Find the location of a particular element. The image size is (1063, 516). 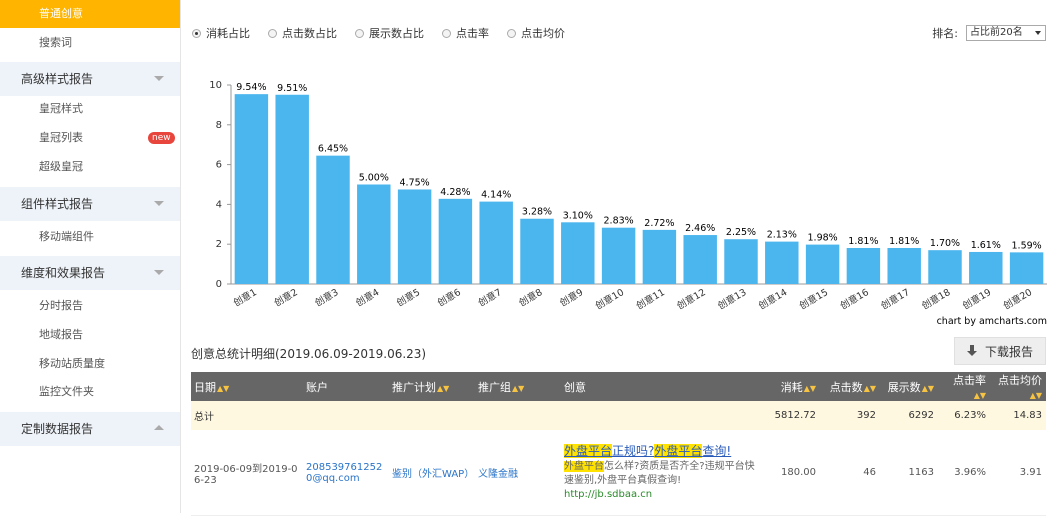

sidebar-item-12: 监控文件夹 is located at coordinates (90, 392).